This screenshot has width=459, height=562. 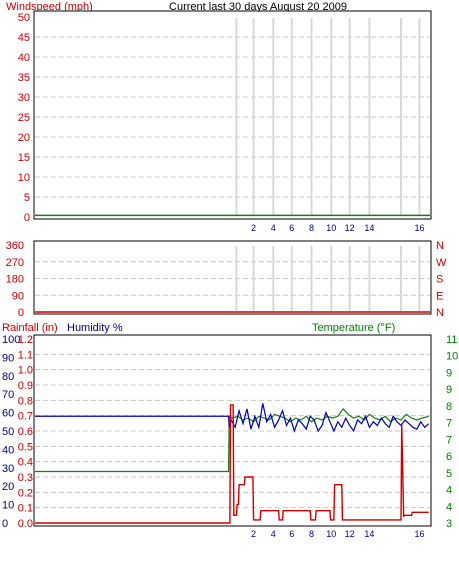 What do you see at coordinates (49, 7) in the screenshot?
I see `windspeed-axis-label: Windspeed (mph)` at bounding box center [49, 7].